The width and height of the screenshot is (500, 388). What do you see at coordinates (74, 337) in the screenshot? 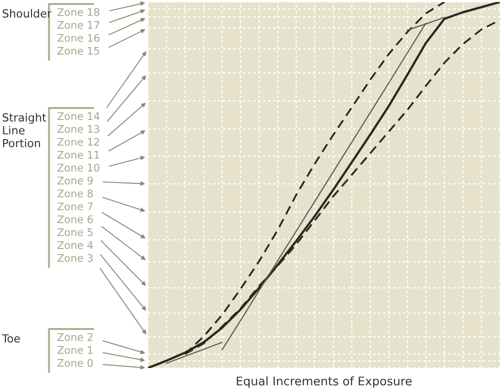
I see `text: Zone 2` at bounding box center [74, 337].